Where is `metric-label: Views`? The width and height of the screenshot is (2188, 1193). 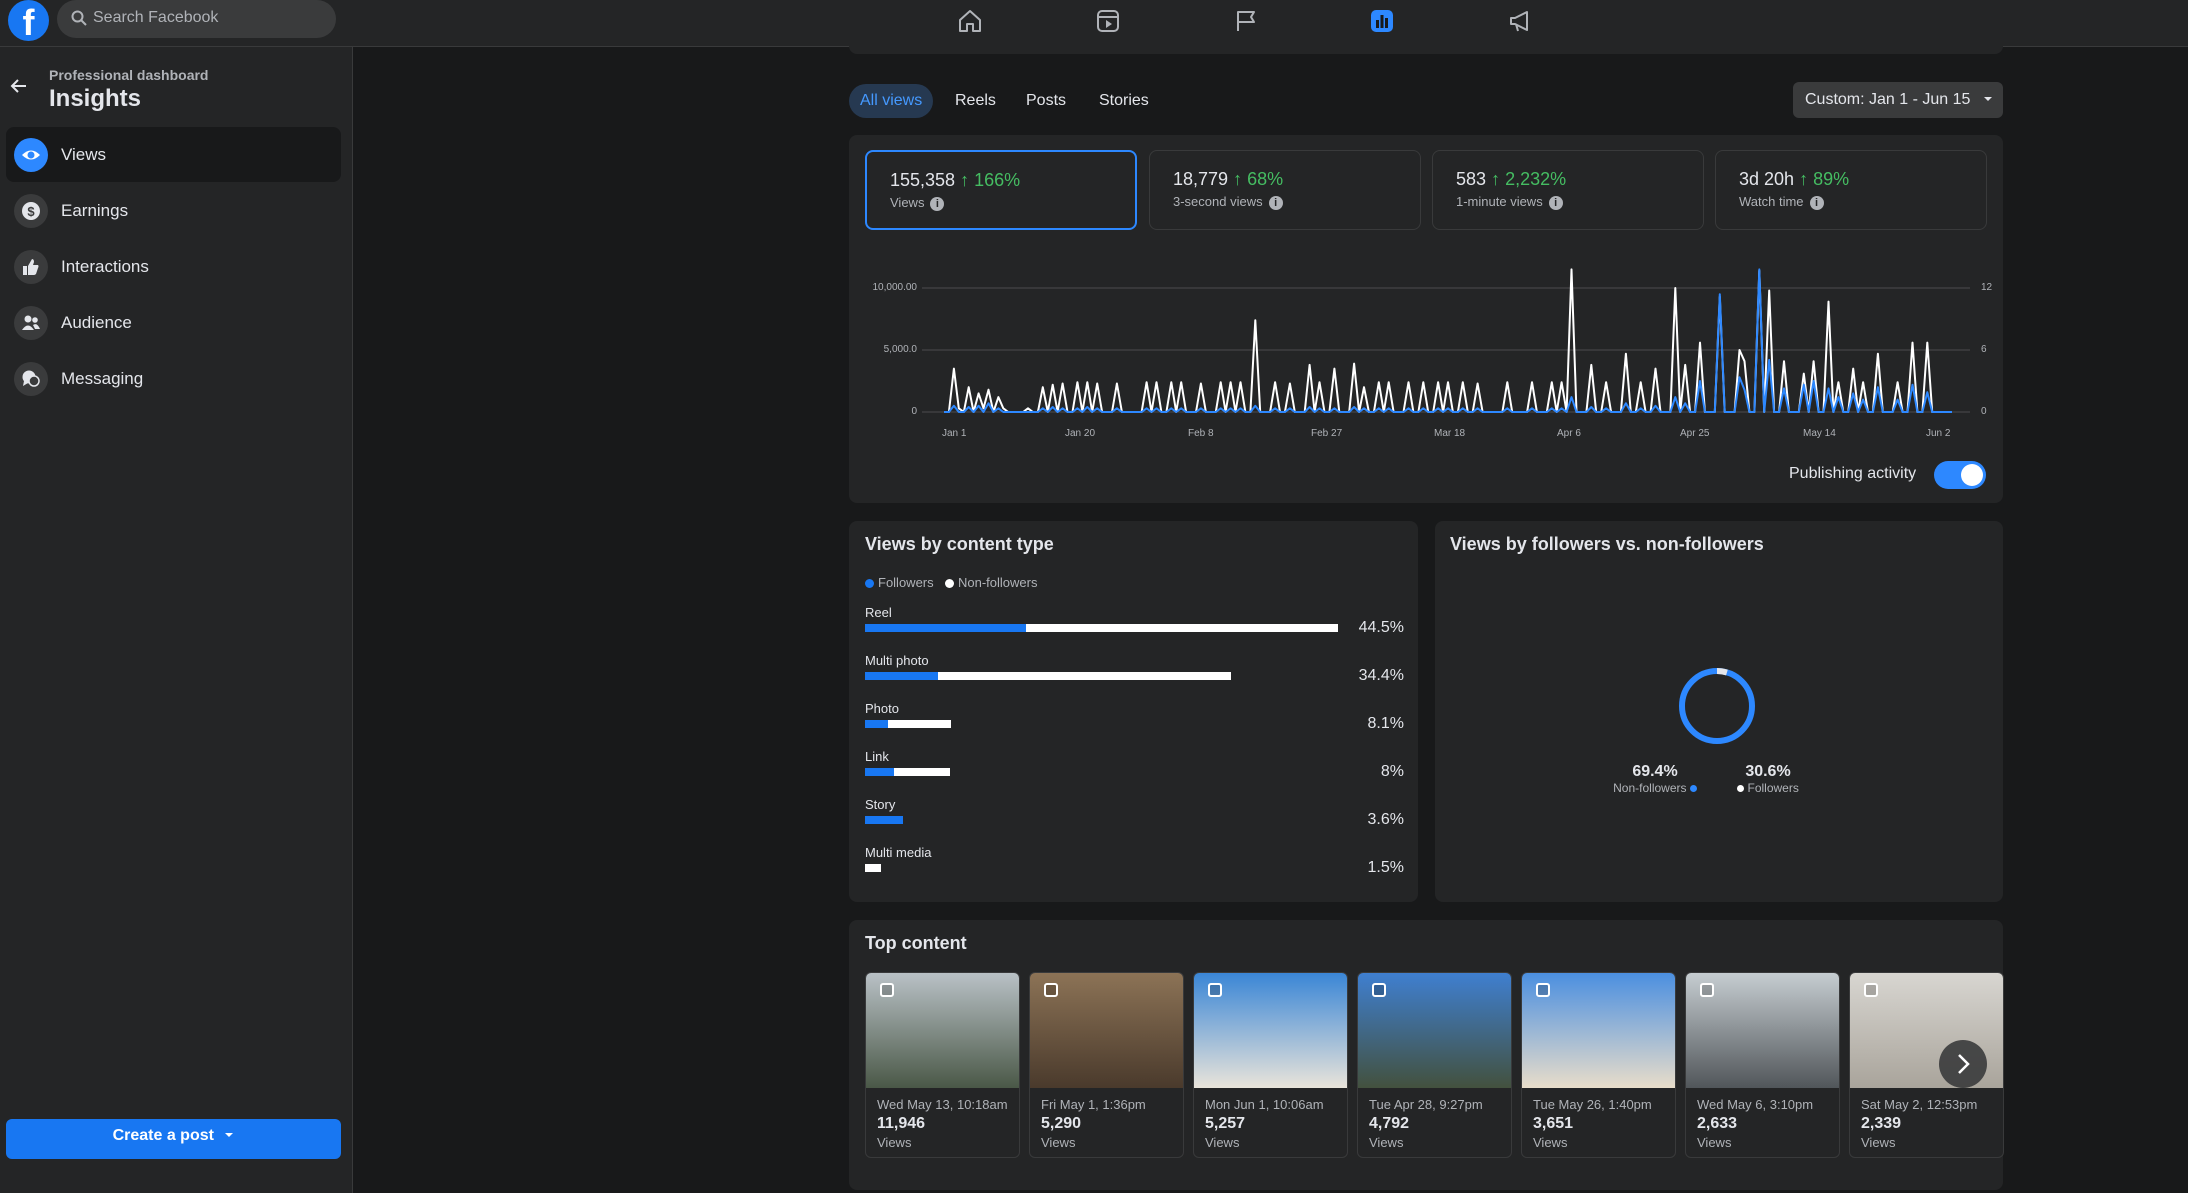 metric-label: Views is located at coordinates (907, 202).